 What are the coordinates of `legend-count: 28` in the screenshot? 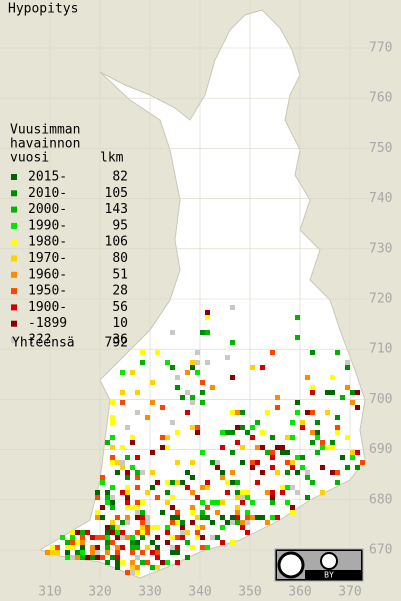 It's located at (120, 291).